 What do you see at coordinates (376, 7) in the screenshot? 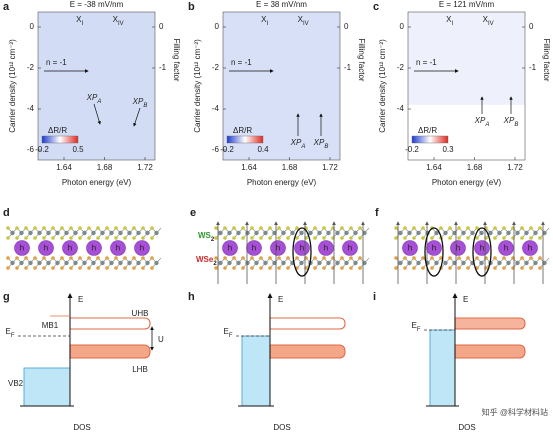
I see `panel-label: c` at bounding box center [376, 7].